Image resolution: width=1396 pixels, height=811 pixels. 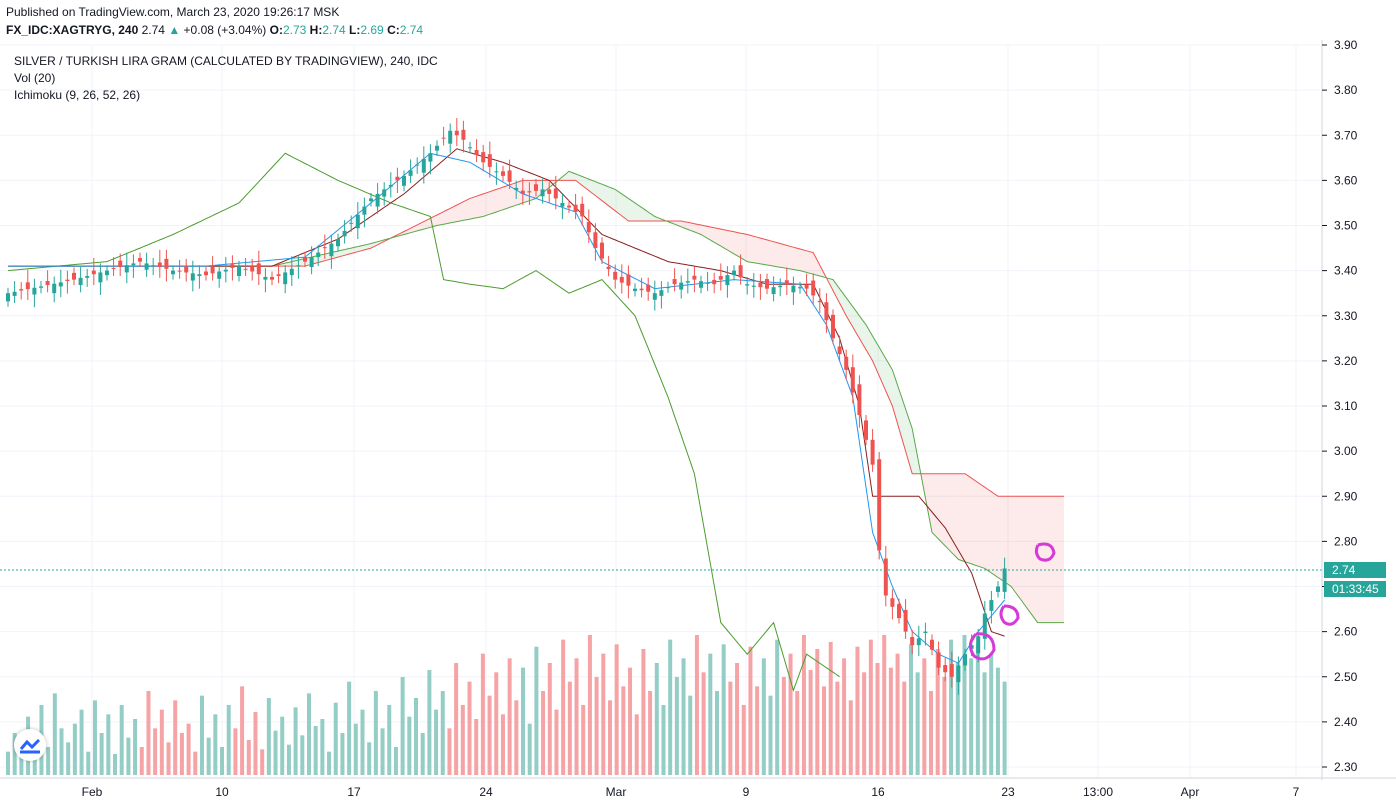 I want to click on tradingview-logo, so click(x=30, y=745).